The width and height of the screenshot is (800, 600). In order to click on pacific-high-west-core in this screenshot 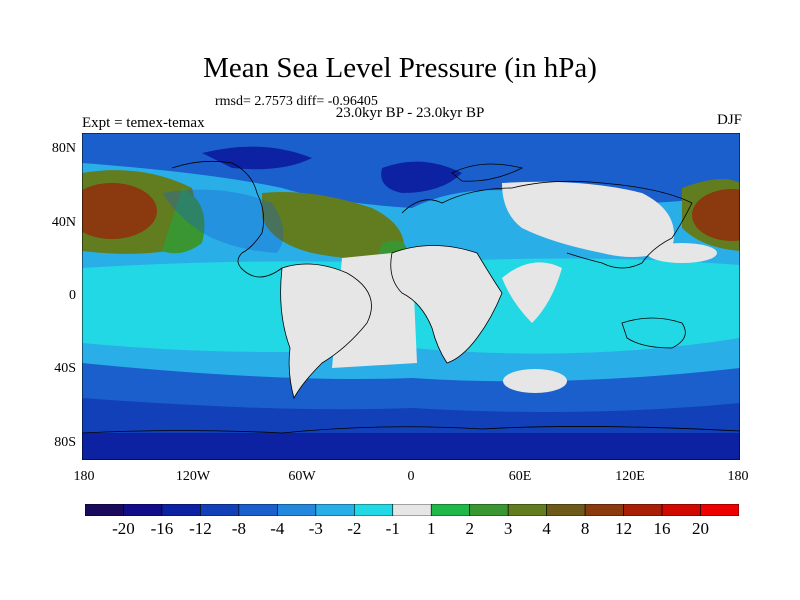, I will do `click(119, 211)`.